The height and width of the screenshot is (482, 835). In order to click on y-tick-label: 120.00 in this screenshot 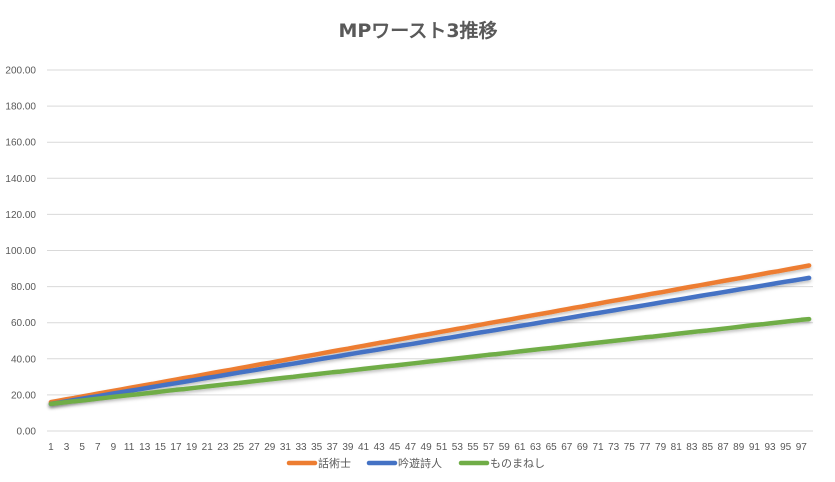, I will do `click(20, 215)`.